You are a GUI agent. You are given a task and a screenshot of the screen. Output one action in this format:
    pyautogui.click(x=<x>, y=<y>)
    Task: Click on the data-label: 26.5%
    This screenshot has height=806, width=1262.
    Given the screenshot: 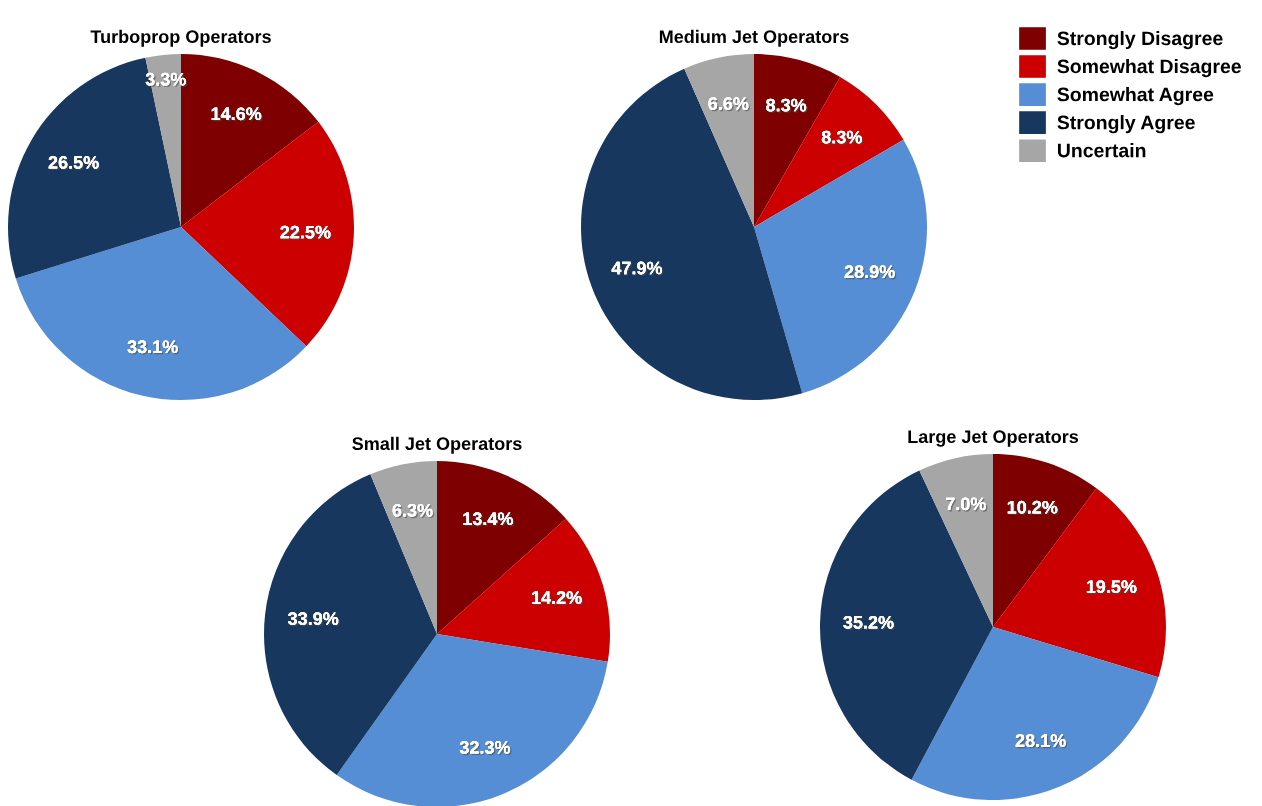 What is the action you would take?
    pyautogui.click(x=74, y=163)
    